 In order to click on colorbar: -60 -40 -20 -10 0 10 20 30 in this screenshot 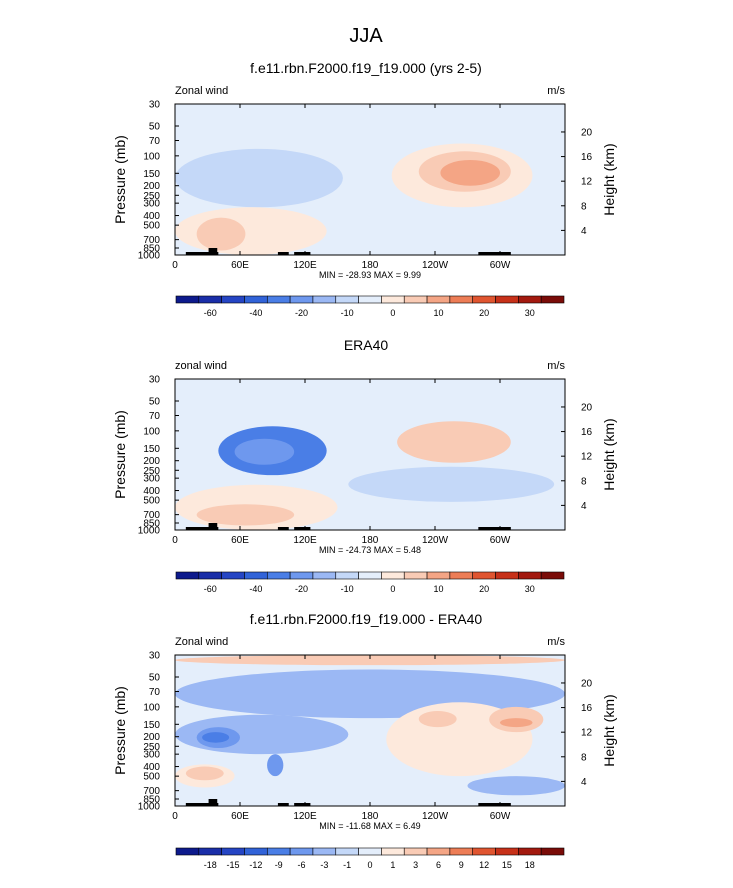, I will do `click(370, 582)`.